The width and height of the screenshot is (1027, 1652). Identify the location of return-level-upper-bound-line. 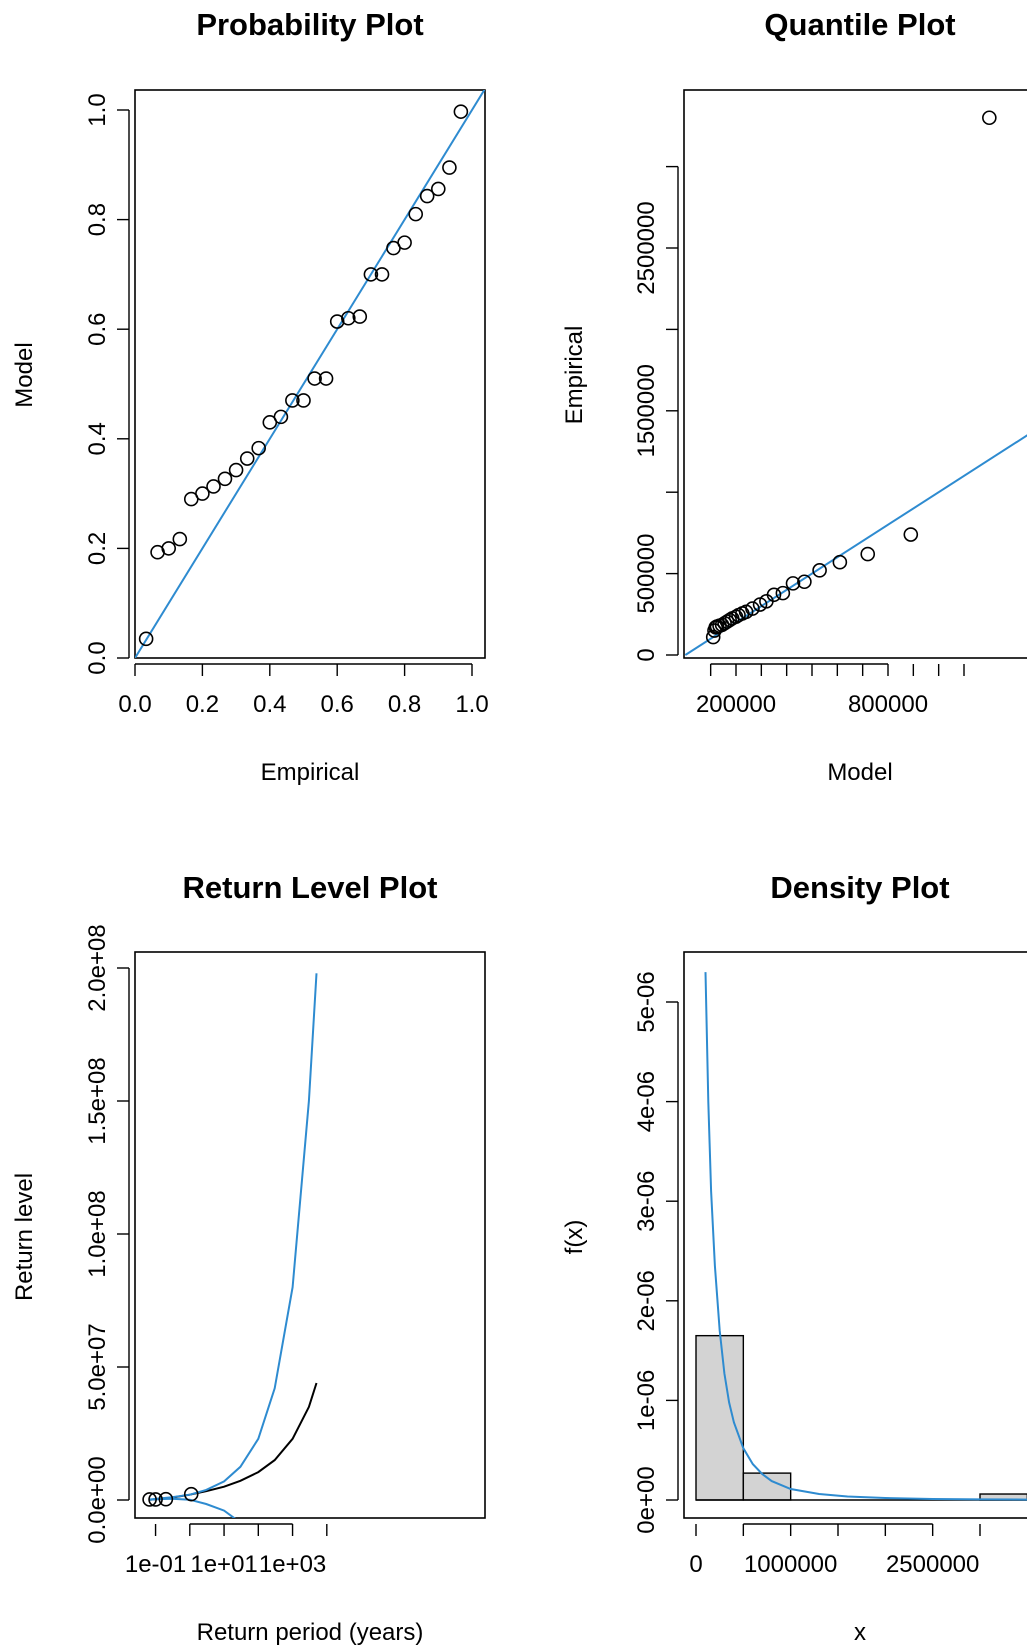
(233, 1237).